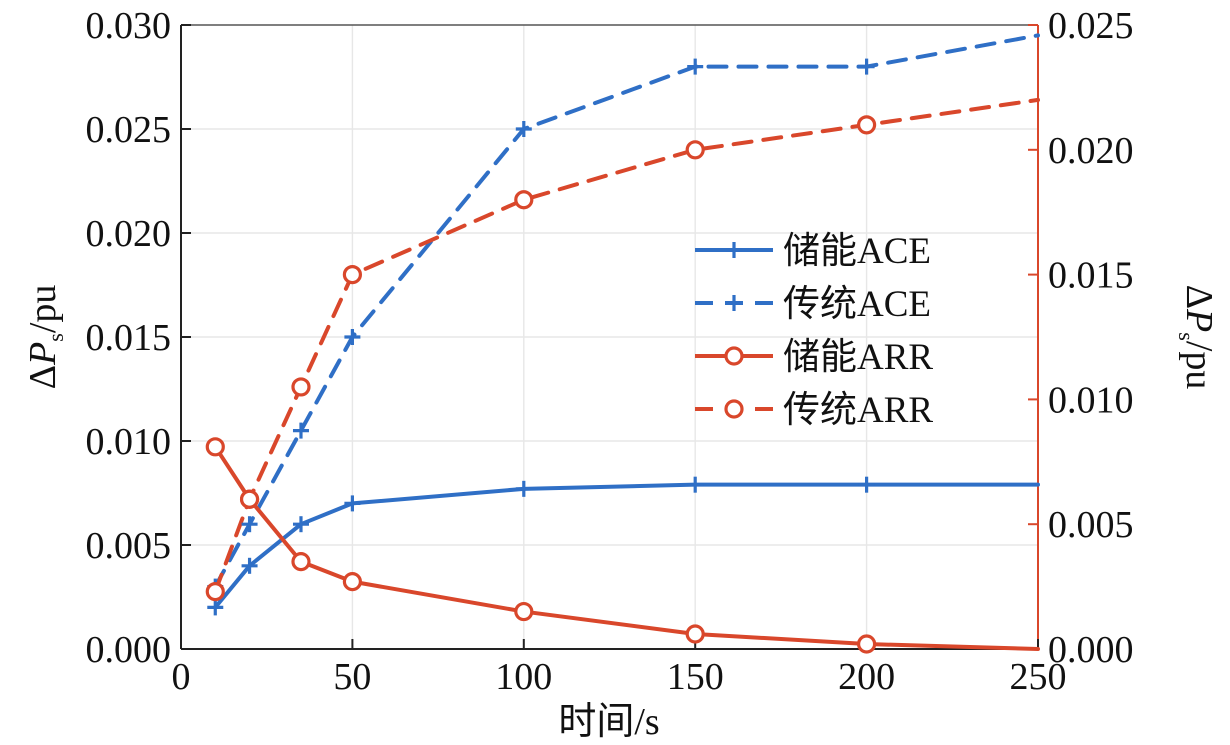  What do you see at coordinates (352, 677) in the screenshot?
I see `x-tick-label-1: 50` at bounding box center [352, 677].